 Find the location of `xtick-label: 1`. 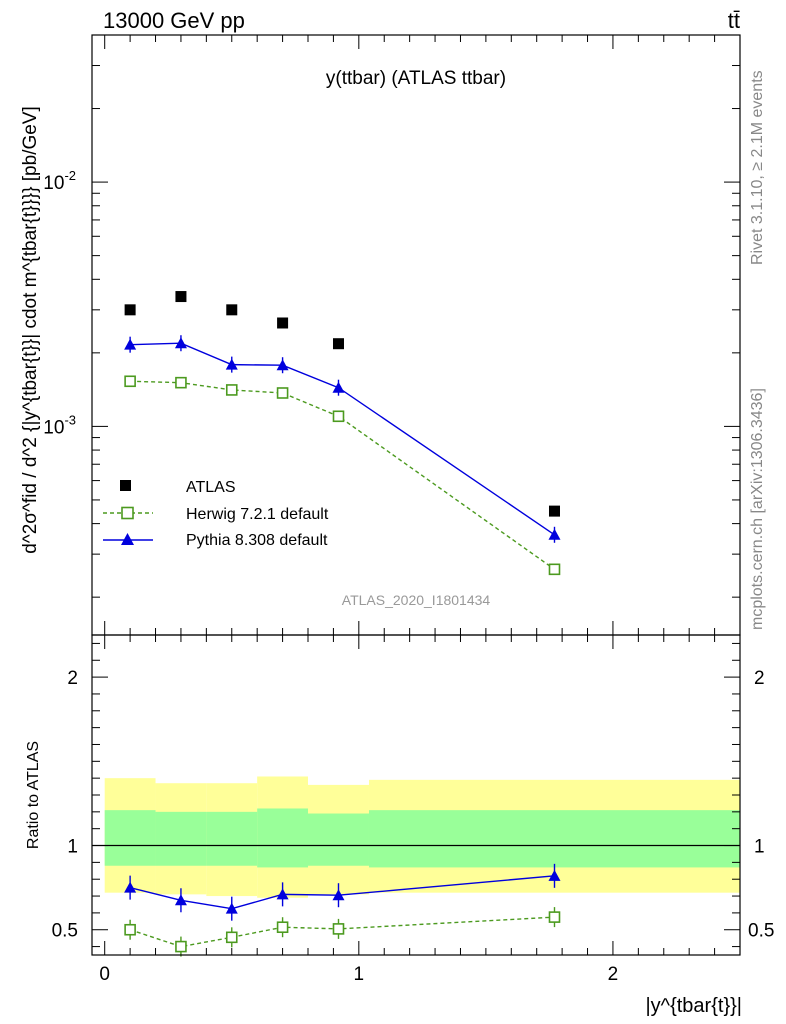

xtick-label: 1 is located at coordinates (359, 974).